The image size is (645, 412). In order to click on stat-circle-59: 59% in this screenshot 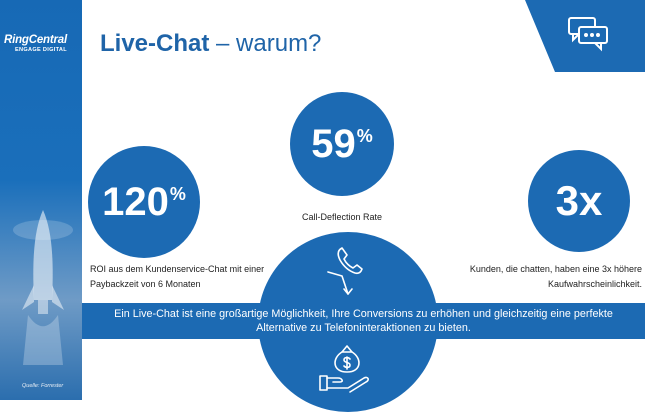, I will do `click(342, 144)`.